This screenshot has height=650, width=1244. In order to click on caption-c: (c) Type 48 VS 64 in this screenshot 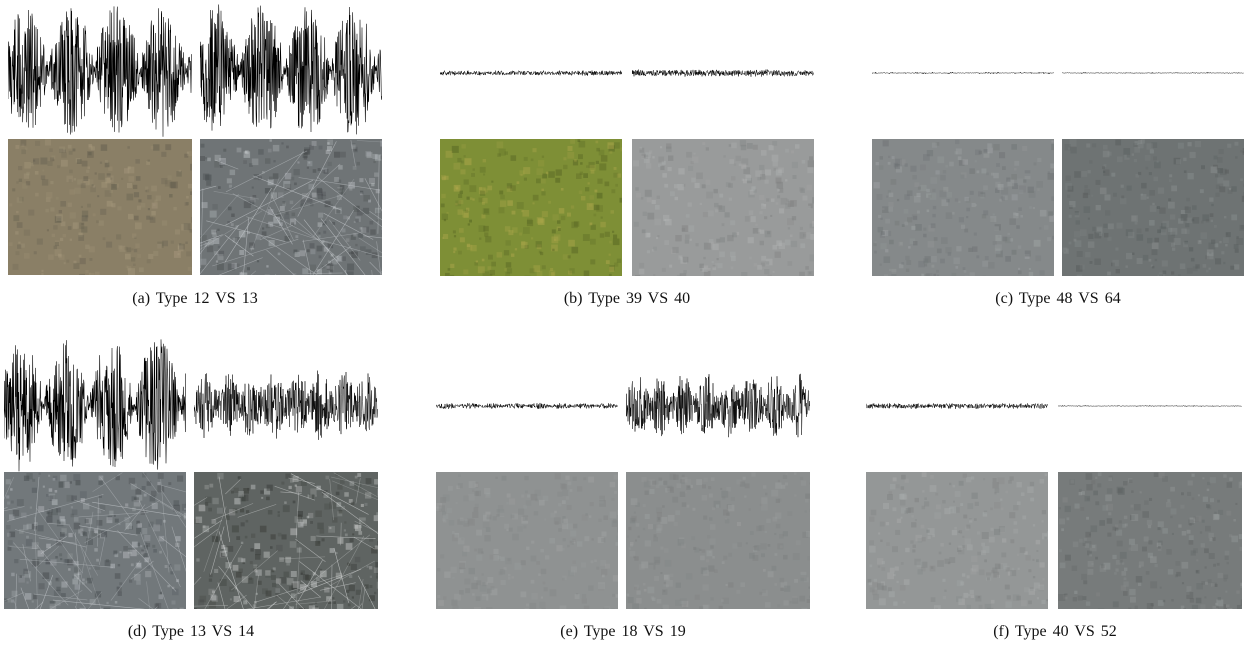, I will do `click(1058, 298)`.